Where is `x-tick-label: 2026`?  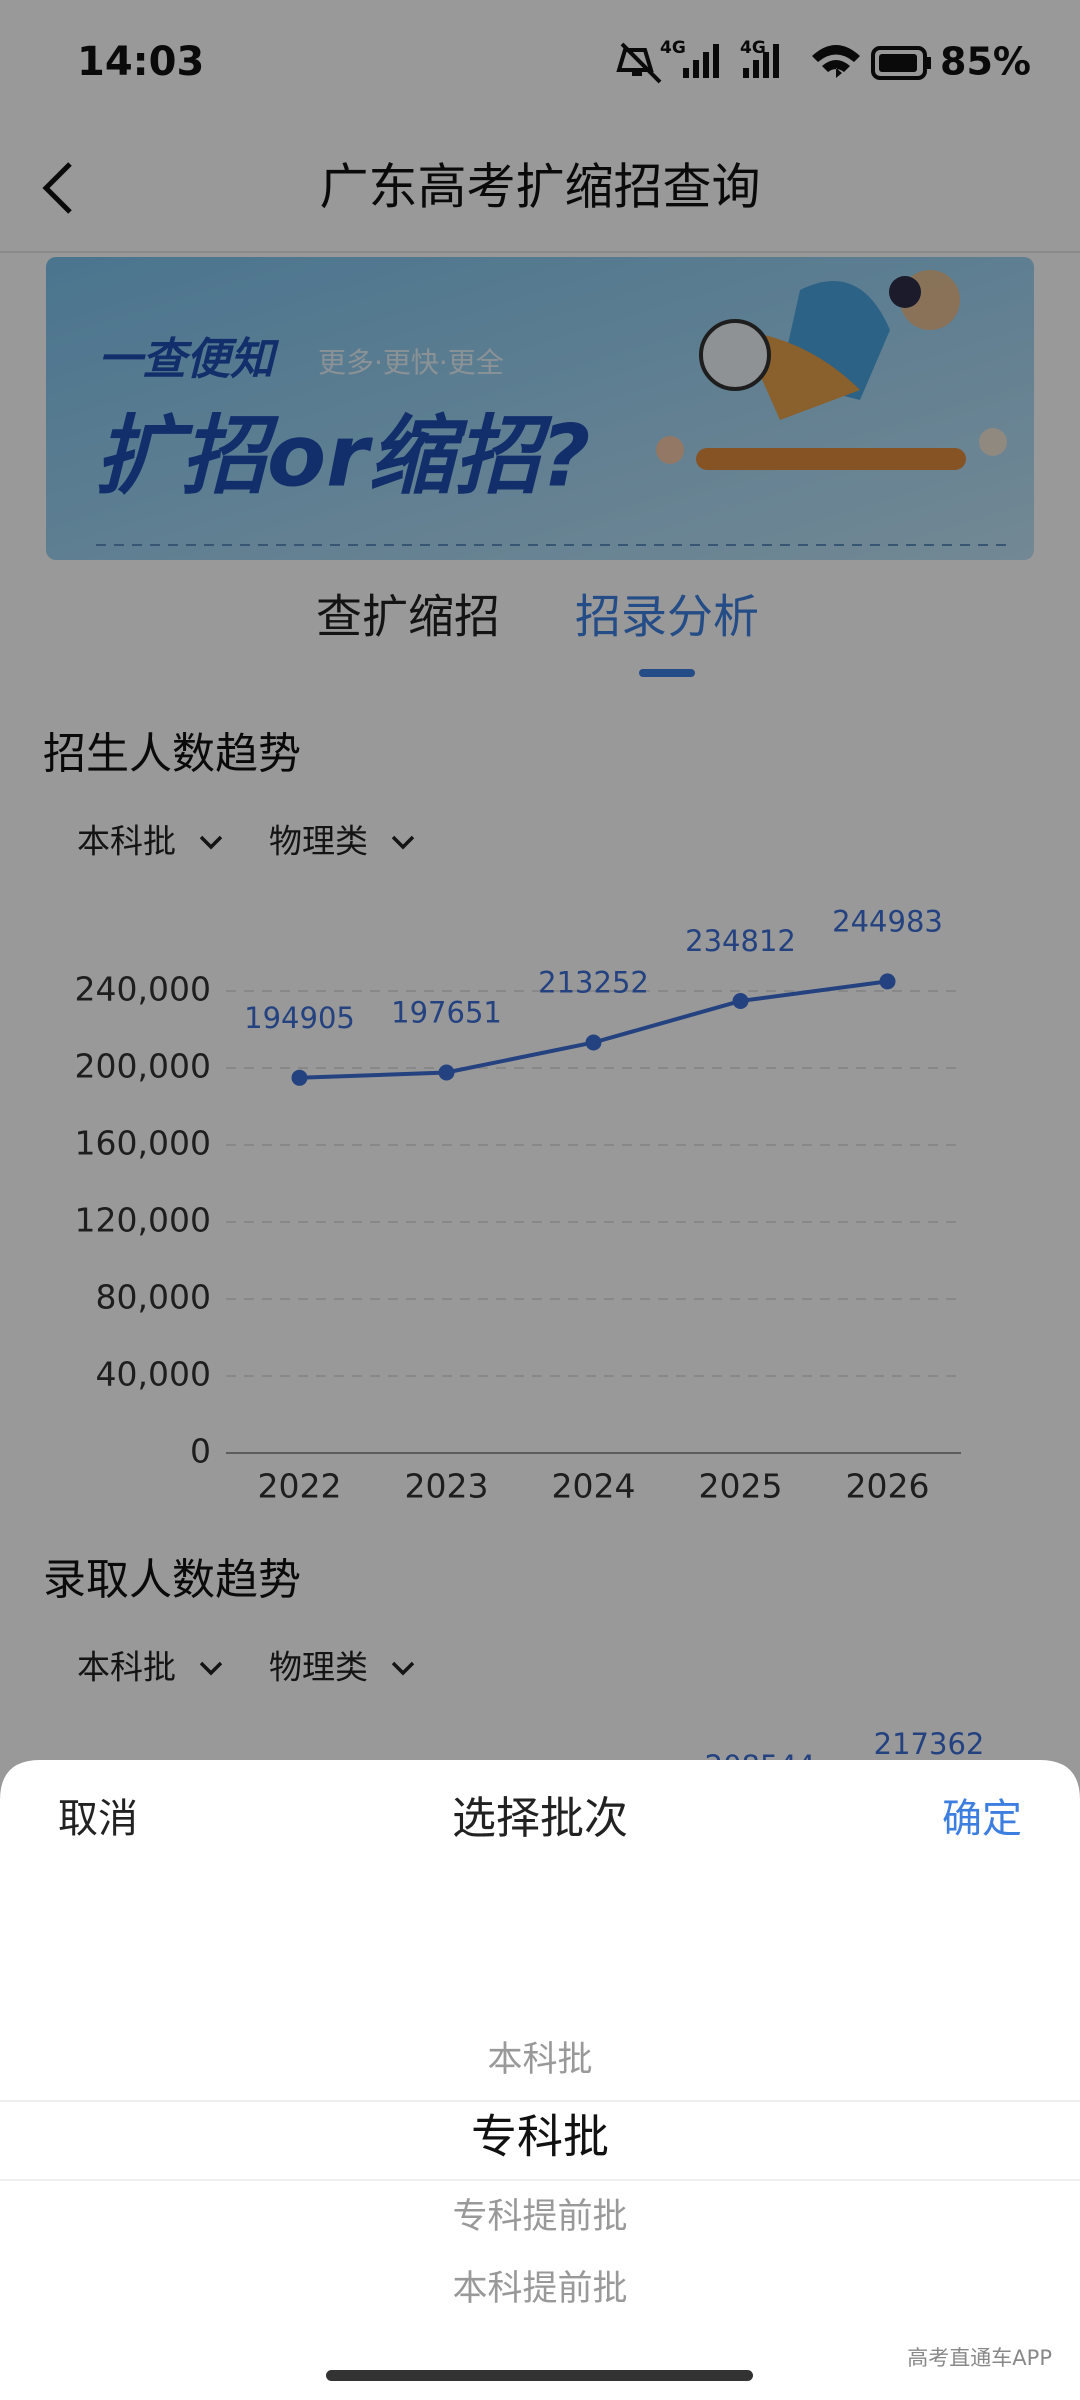
x-tick-label: 2026 is located at coordinates (888, 1486).